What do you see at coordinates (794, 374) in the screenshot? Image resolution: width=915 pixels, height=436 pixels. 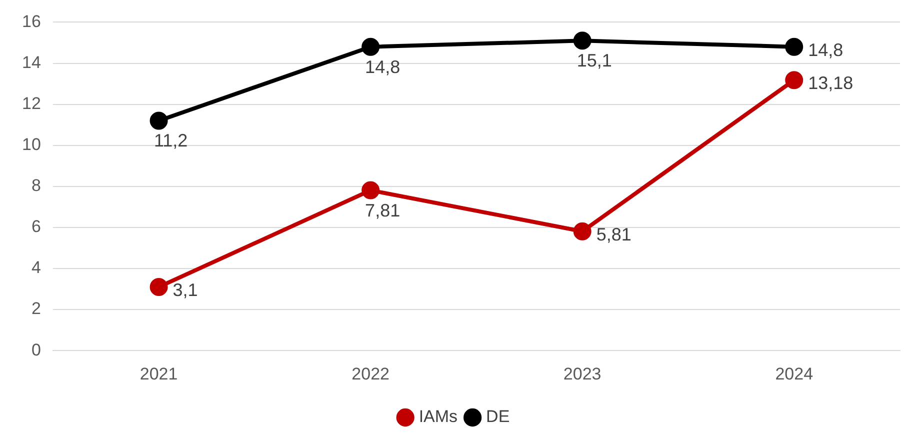 I see `x-tick-label: 2024` at bounding box center [794, 374].